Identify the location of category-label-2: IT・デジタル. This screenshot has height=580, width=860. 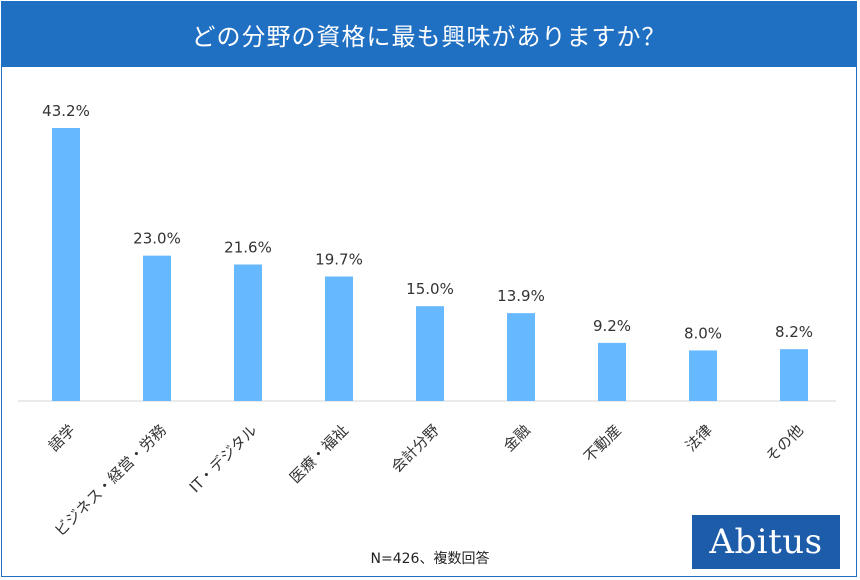
(223, 458).